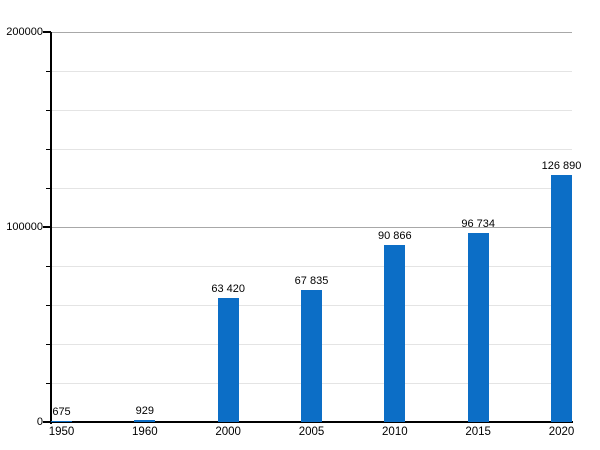 This screenshot has height=450, width=600. What do you see at coordinates (24, 226) in the screenshot?
I see `y-axis-tick-label: 100000` at bounding box center [24, 226].